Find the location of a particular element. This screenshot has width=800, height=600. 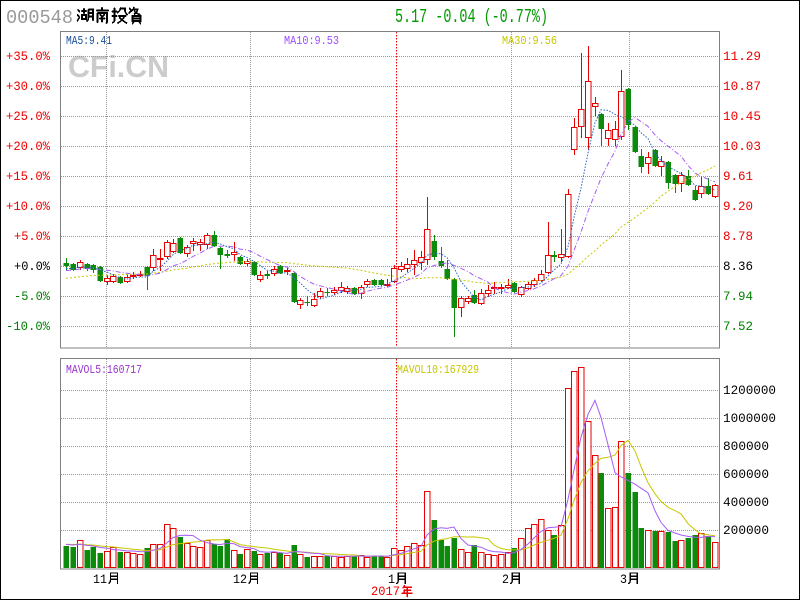

svg-text: +15.0% is located at coordinates (28, 176).